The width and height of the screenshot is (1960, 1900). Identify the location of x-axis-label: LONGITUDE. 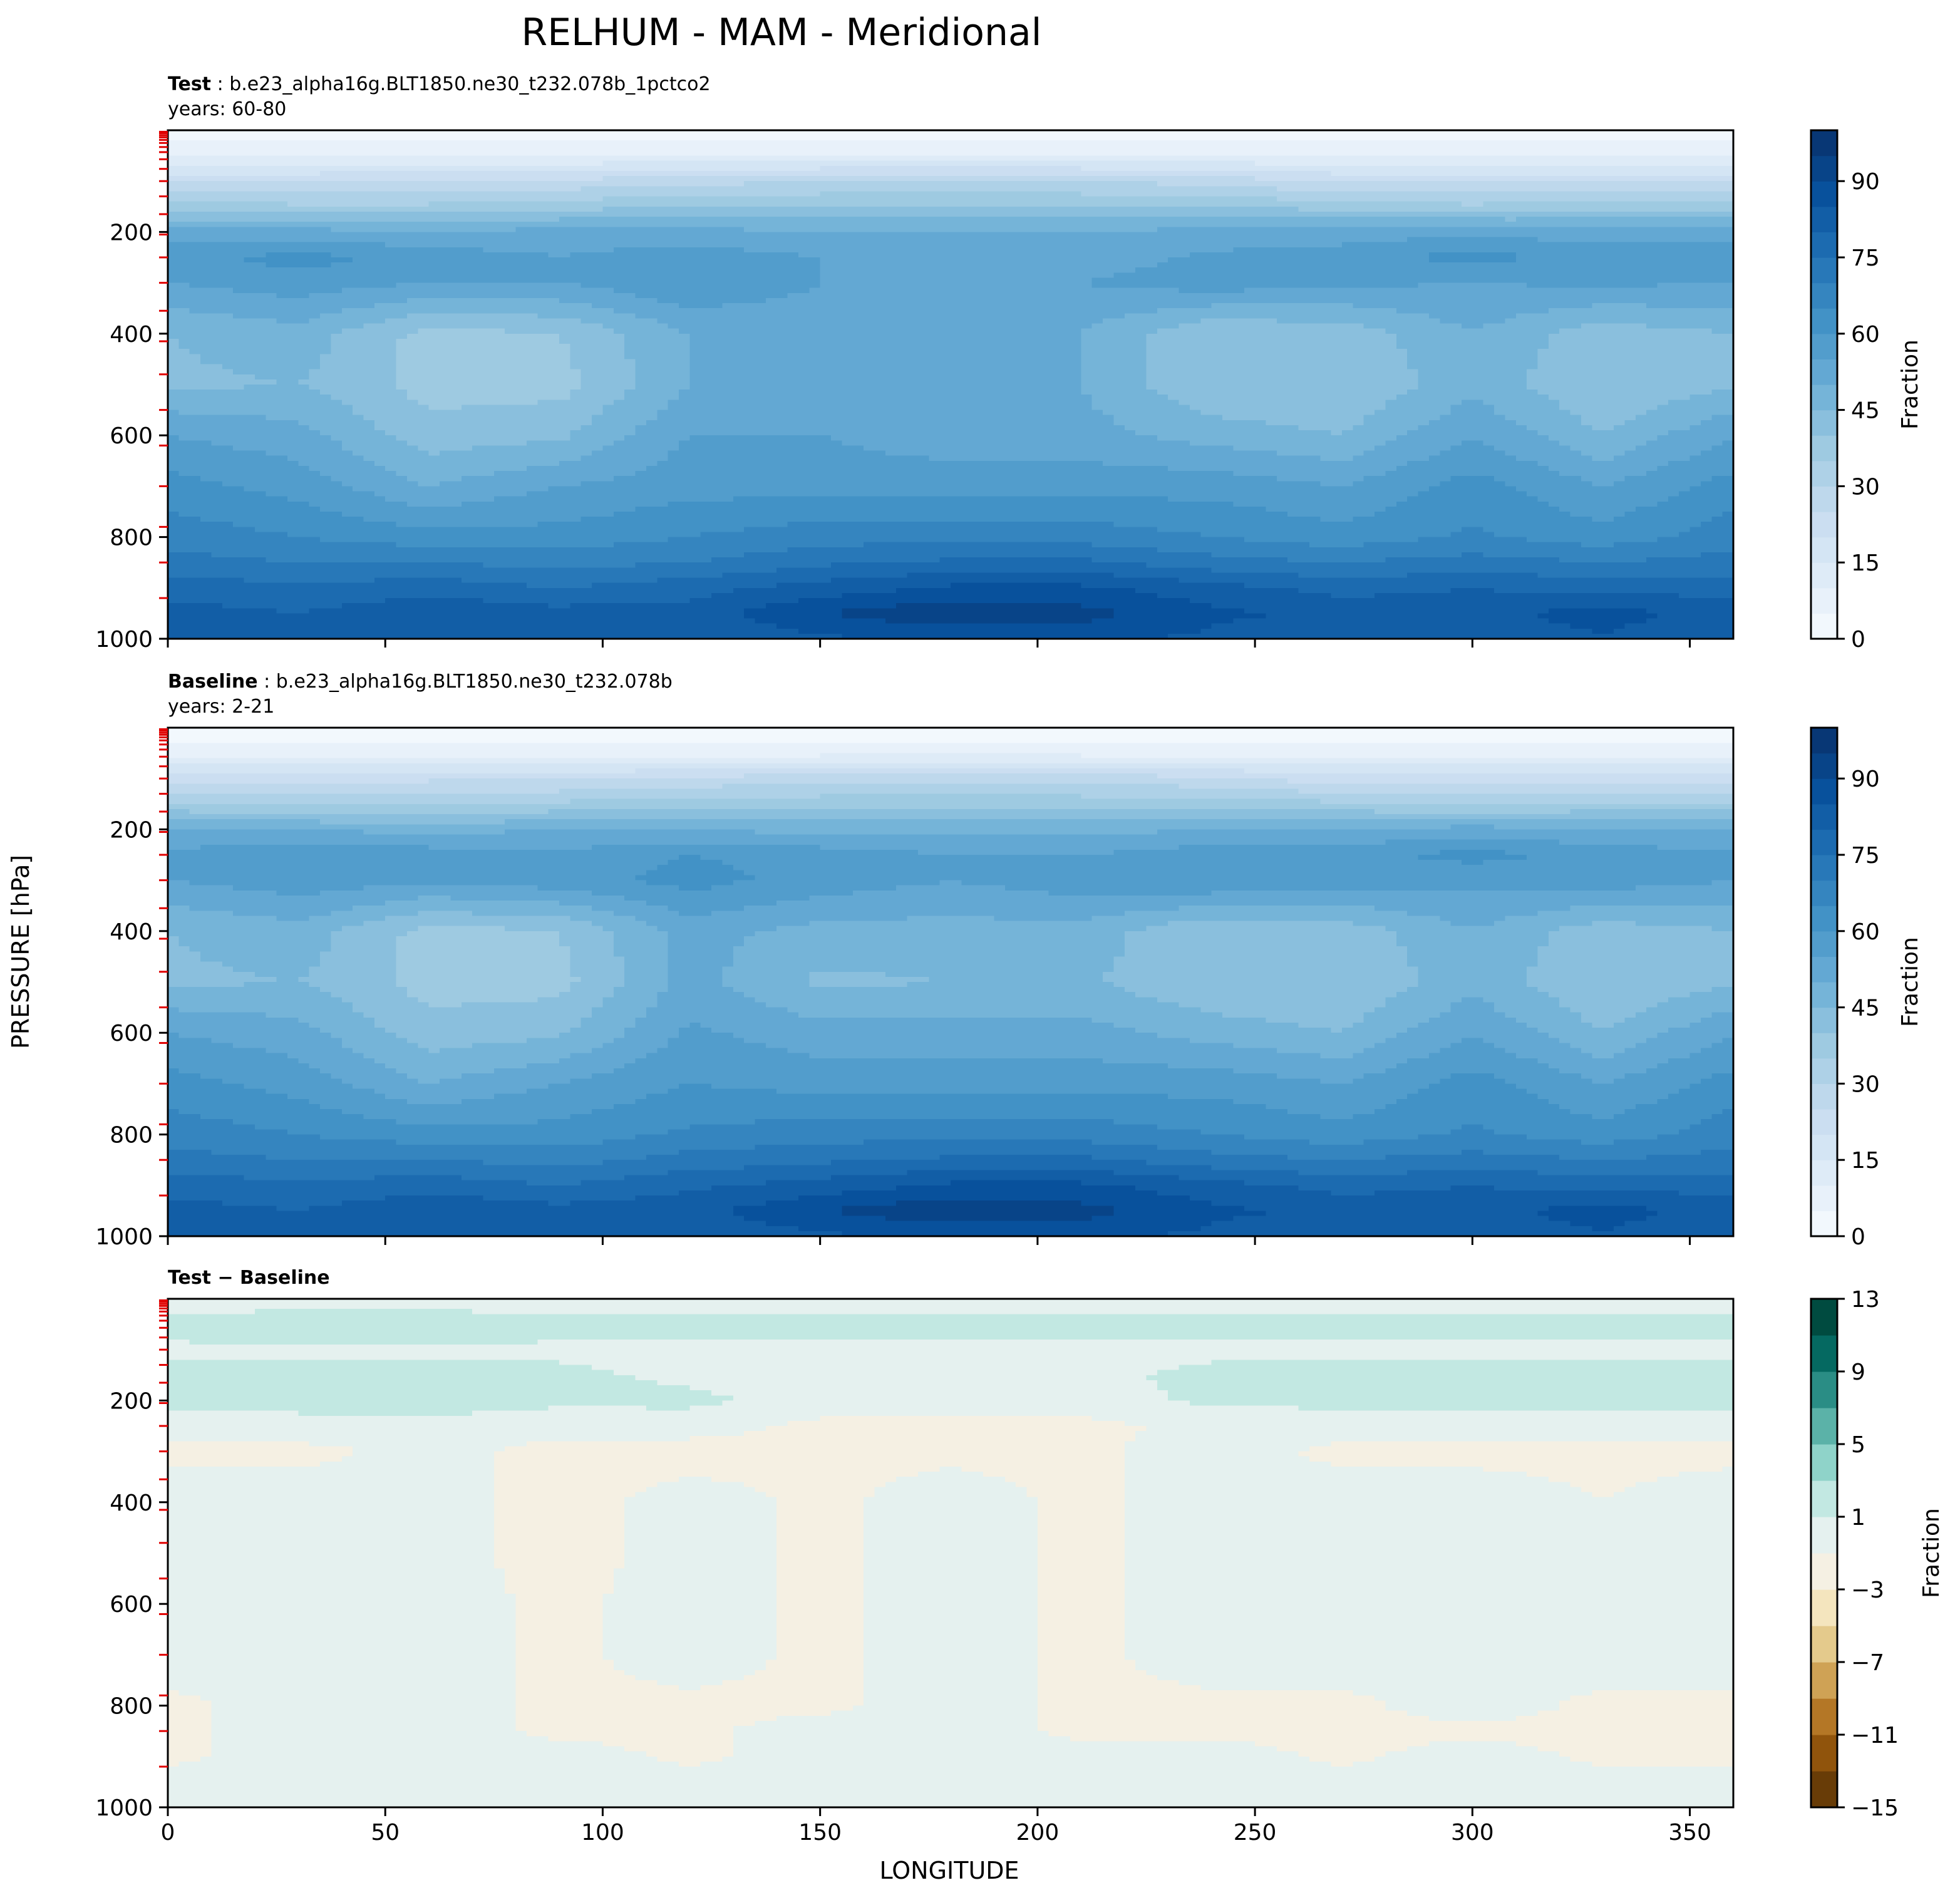
(949, 1870).